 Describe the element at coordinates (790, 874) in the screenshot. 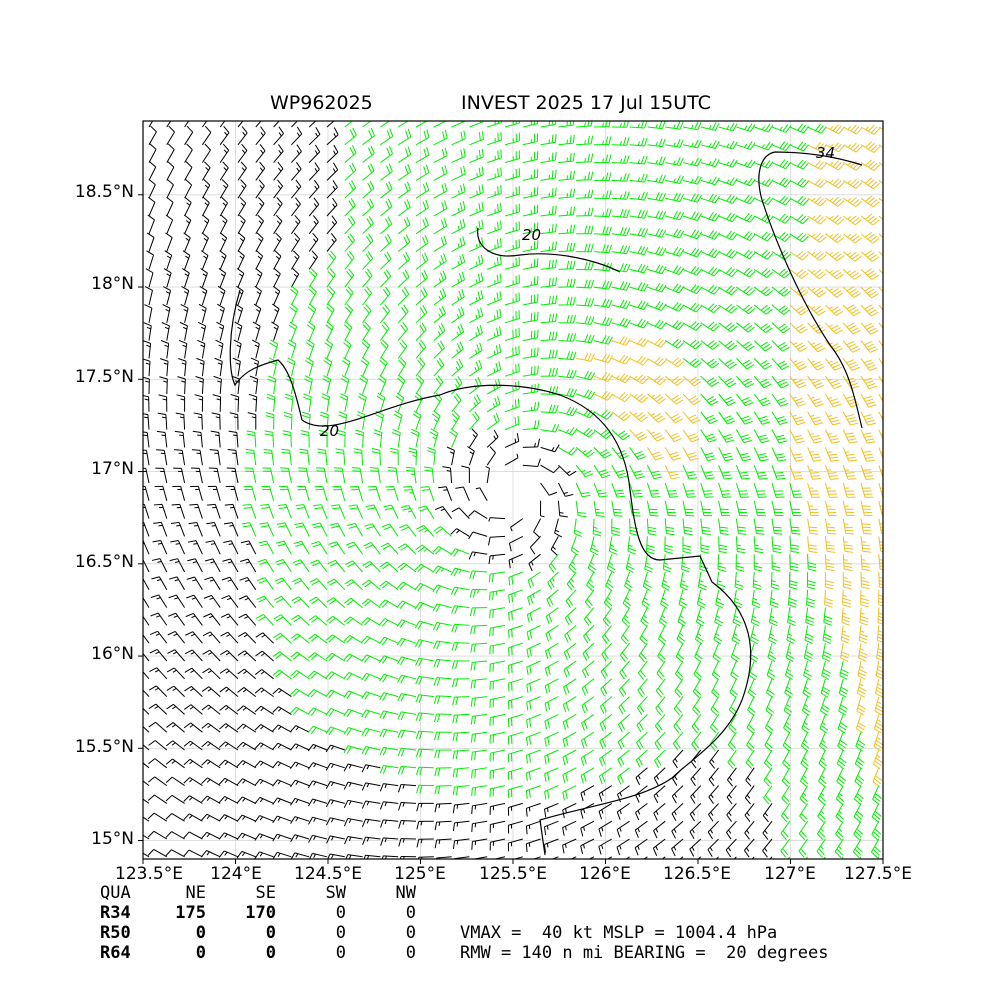

I see `lon-label: 127°E` at that location.